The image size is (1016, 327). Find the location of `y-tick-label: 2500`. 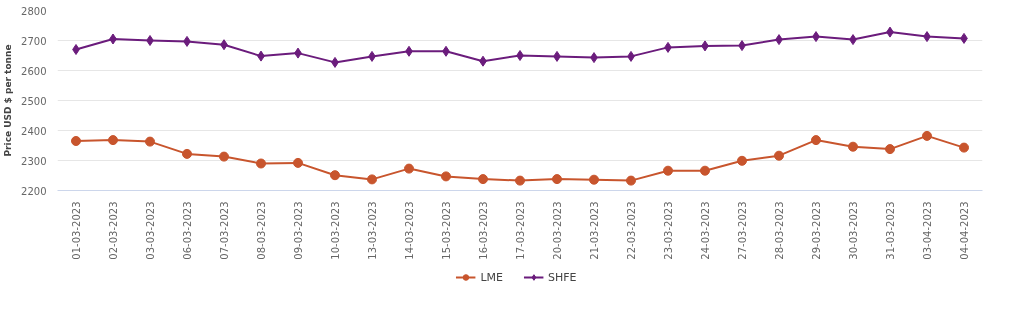

y-tick-label: 2500 is located at coordinates (34, 101).